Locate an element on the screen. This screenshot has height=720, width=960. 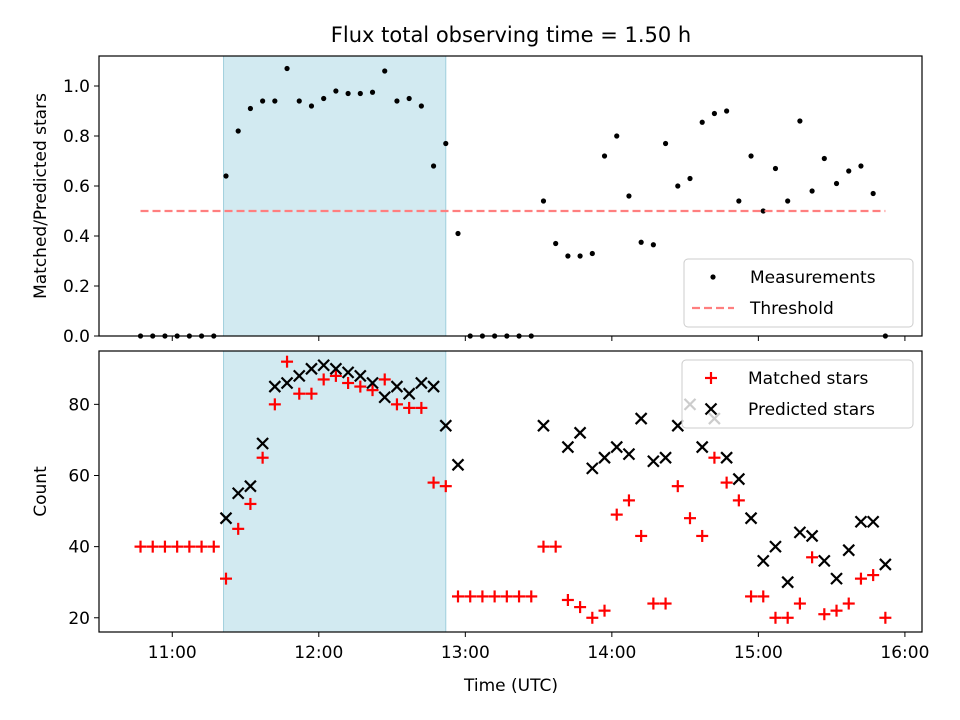
legend-label: Matched stars is located at coordinates (808, 379).